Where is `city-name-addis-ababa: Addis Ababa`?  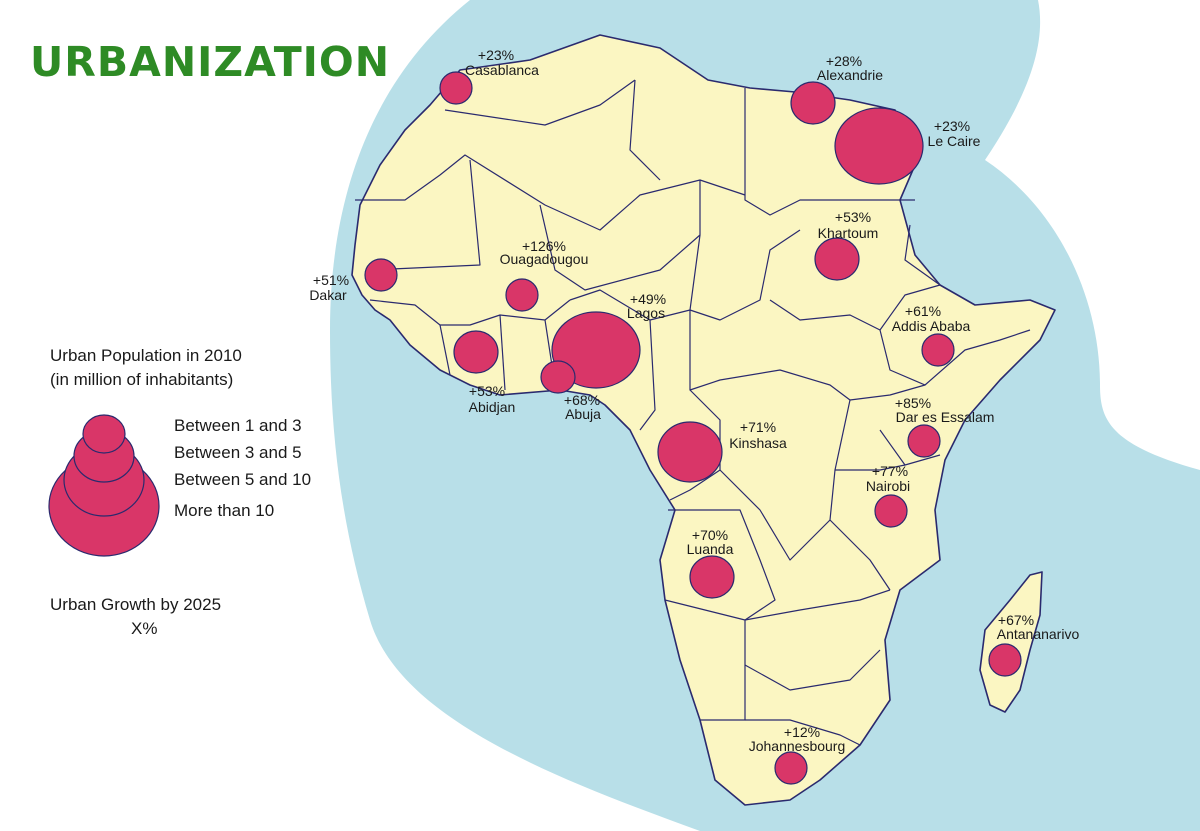
city-name-addis-ababa: Addis Ababa is located at coordinates (931, 326).